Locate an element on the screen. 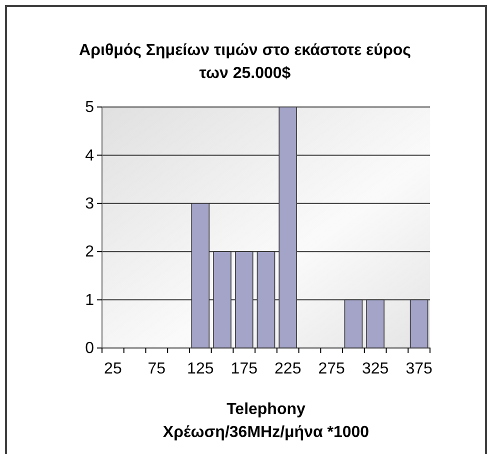 This screenshot has height=454, width=500. x-tick-label: 125 is located at coordinates (200, 369).